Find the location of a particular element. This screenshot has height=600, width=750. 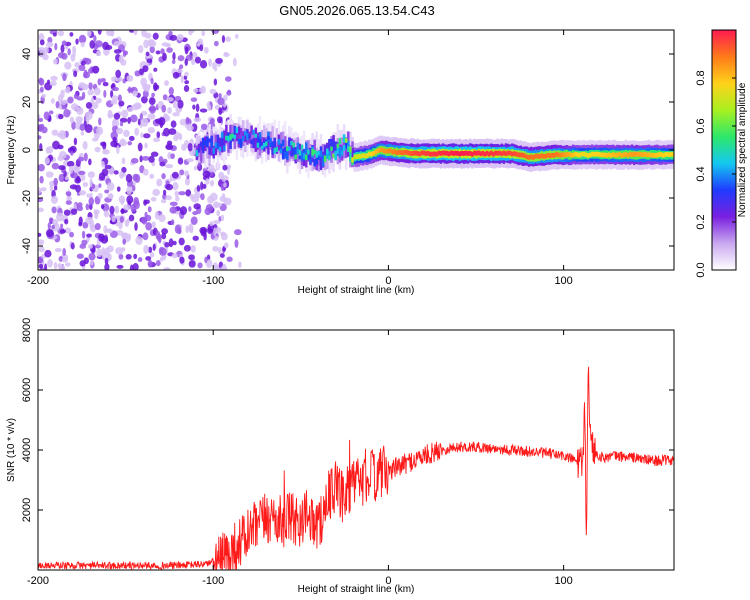

spectrogram-x-tick-label: -100 is located at coordinates (213, 281).